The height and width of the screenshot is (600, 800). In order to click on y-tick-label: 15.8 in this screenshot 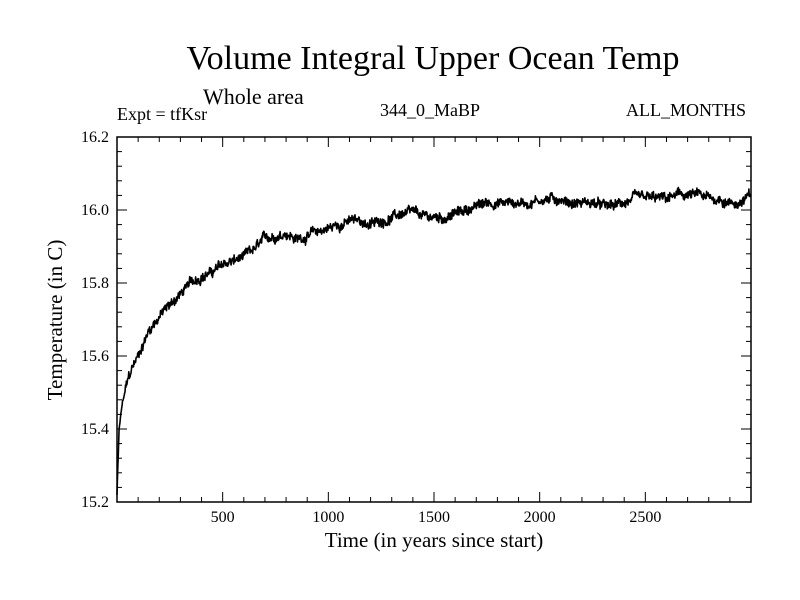, I will do `click(95, 283)`.